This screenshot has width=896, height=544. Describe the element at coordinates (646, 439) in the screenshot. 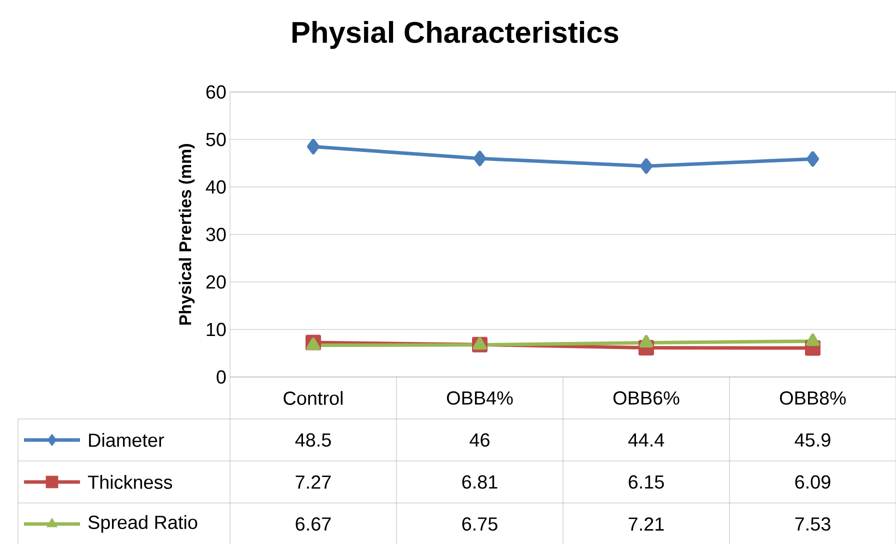

I see `data-label: 44.4` at that location.